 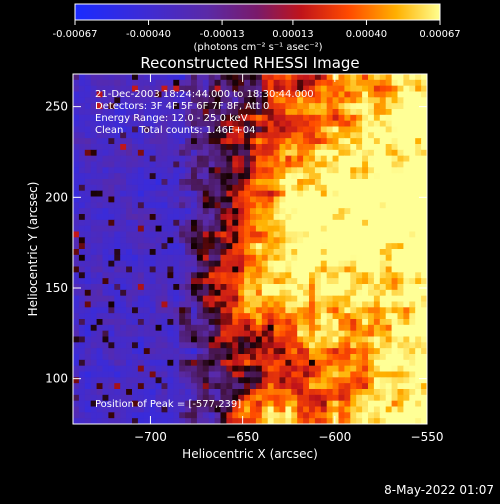 What do you see at coordinates (56, 379) in the screenshot?
I see `y-tick-label: 100` at bounding box center [56, 379].